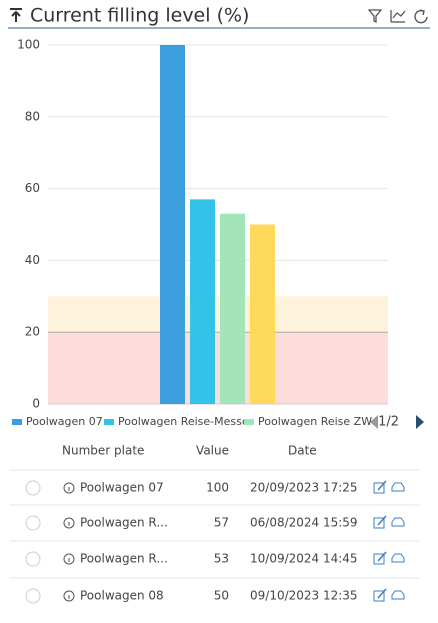  I want to click on value: 50, so click(221, 596).